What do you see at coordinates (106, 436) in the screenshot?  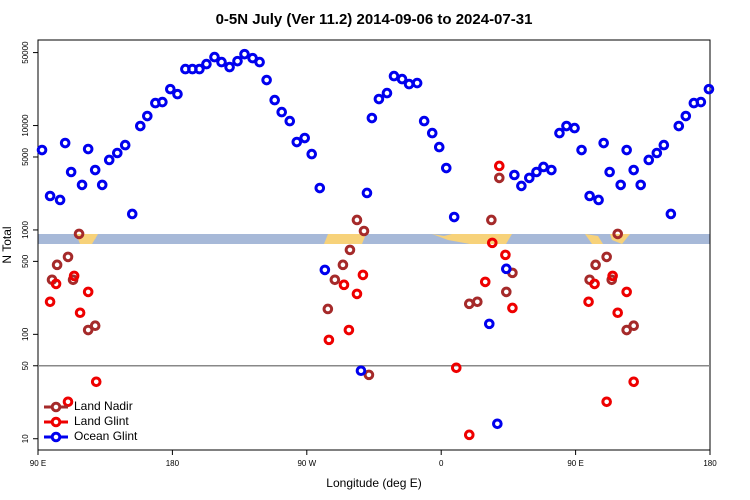 I see `legend-label: Ocean Glint` at bounding box center [106, 436].